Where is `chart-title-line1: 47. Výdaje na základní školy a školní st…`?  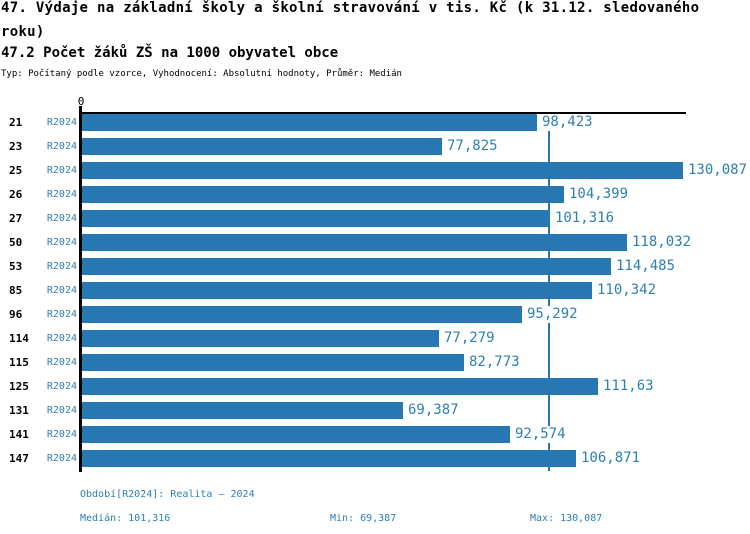
chart-title-line1: 47. Výdaje na základní školy a školní st… is located at coordinates (350, 8).